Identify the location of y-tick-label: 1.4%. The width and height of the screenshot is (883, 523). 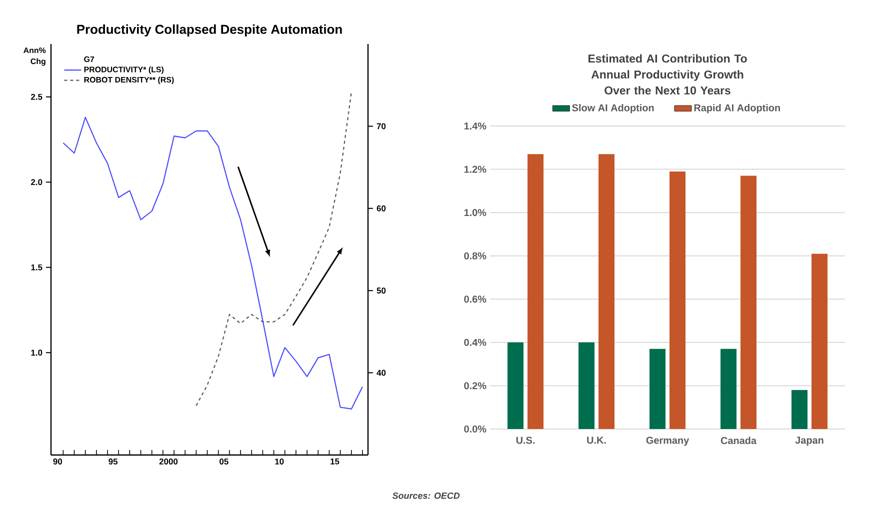
(475, 126).